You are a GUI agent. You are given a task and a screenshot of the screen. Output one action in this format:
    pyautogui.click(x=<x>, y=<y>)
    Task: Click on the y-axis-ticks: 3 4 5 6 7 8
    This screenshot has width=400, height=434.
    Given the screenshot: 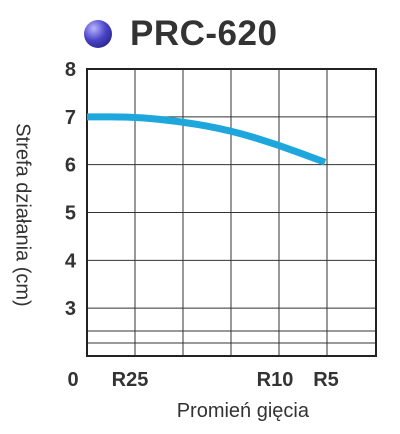 What is the action you would take?
    pyautogui.click(x=71, y=189)
    